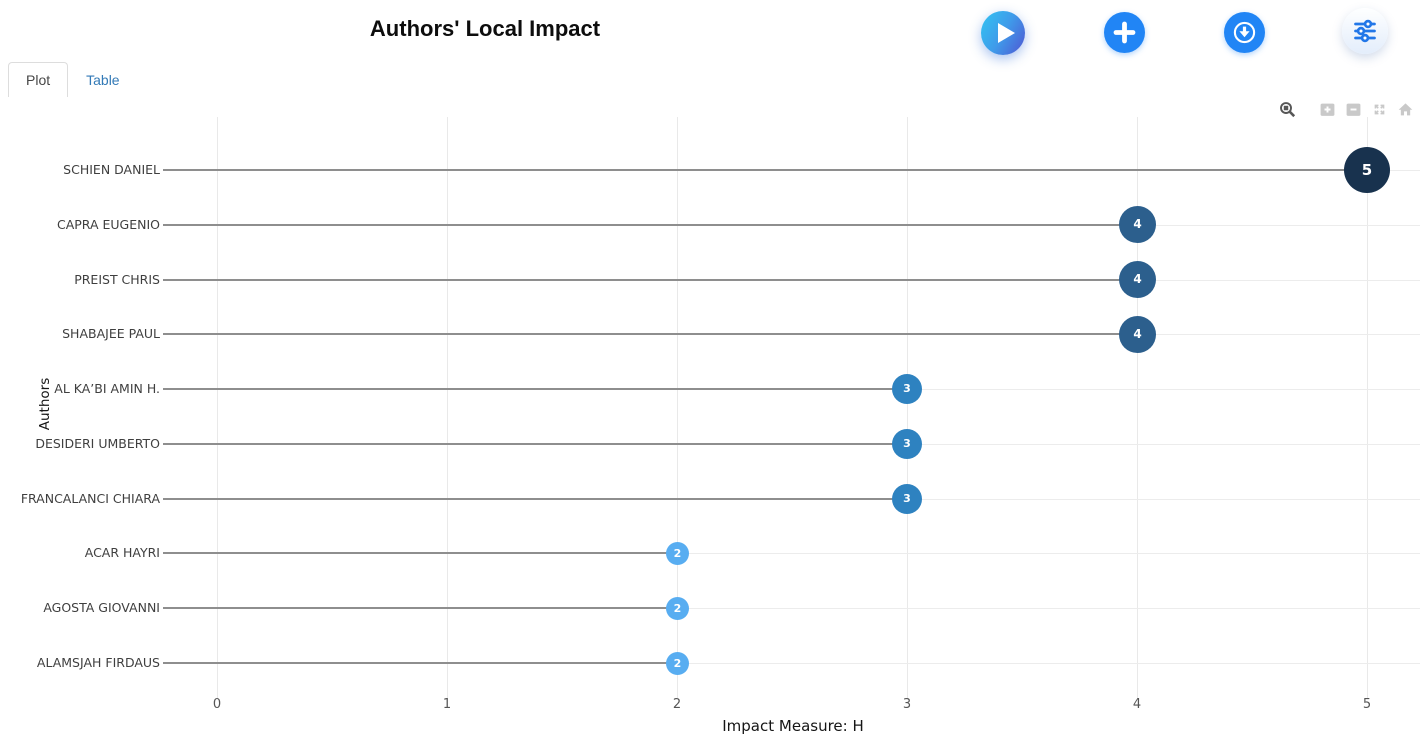 The height and width of the screenshot is (746, 1420). I want to click on play-icon, so click(1003, 33).